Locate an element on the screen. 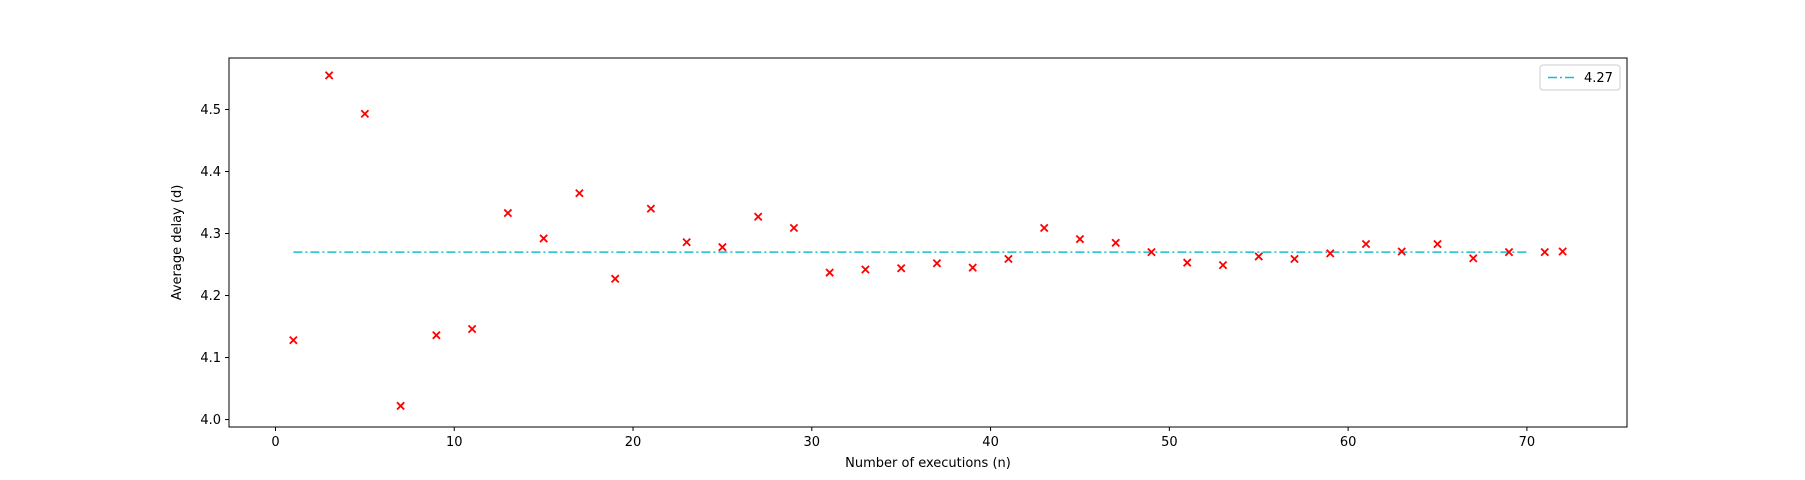  x-tick-label: 30 is located at coordinates (812, 442).